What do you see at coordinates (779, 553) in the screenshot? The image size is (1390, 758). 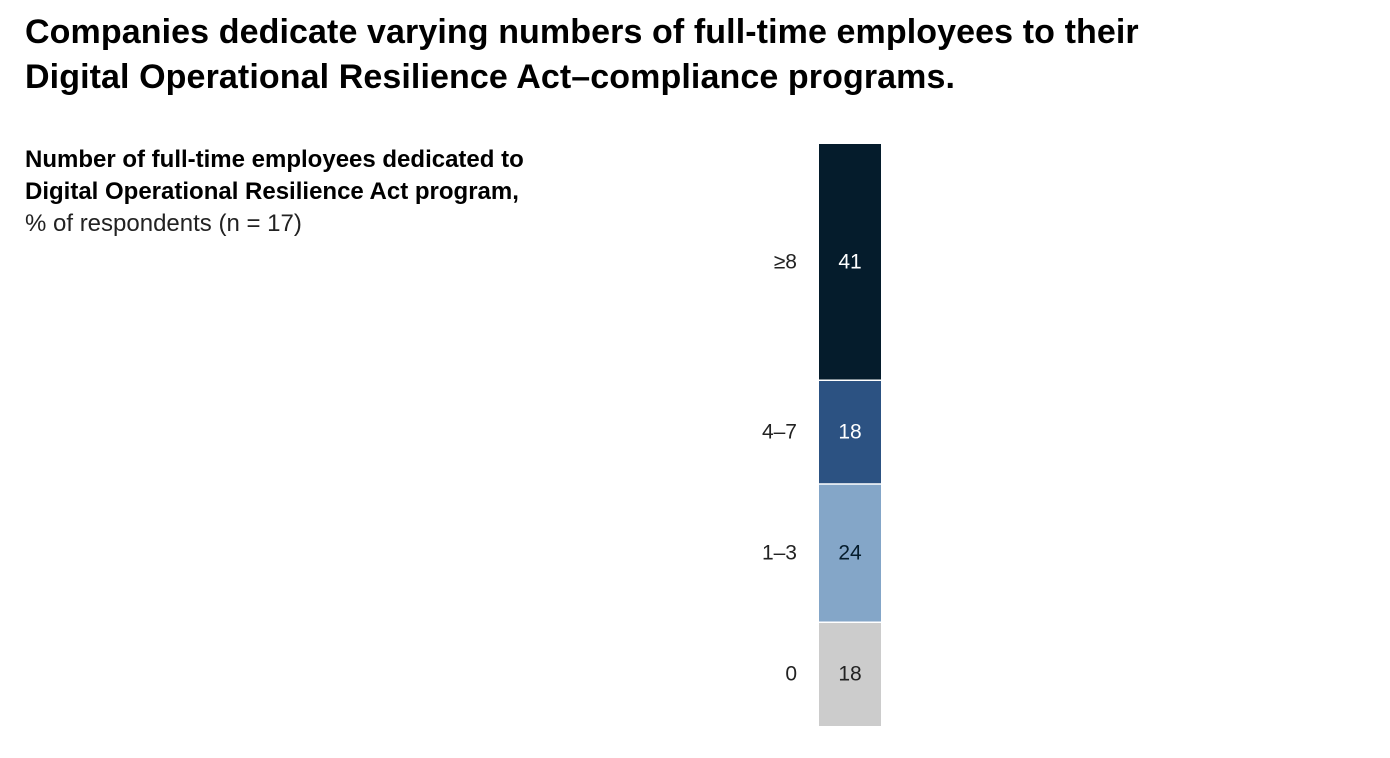 I see `category-label: 1–3` at bounding box center [779, 553].